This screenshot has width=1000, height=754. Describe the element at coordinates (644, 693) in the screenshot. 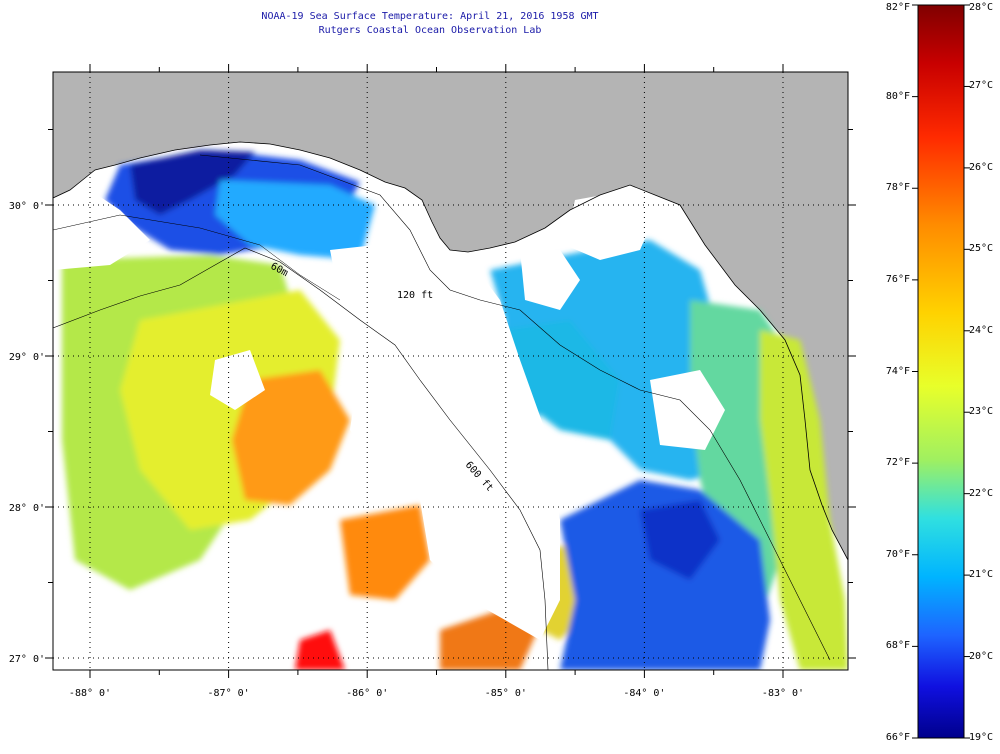

I see `lon-tick-label: -84° 0'` at that location.